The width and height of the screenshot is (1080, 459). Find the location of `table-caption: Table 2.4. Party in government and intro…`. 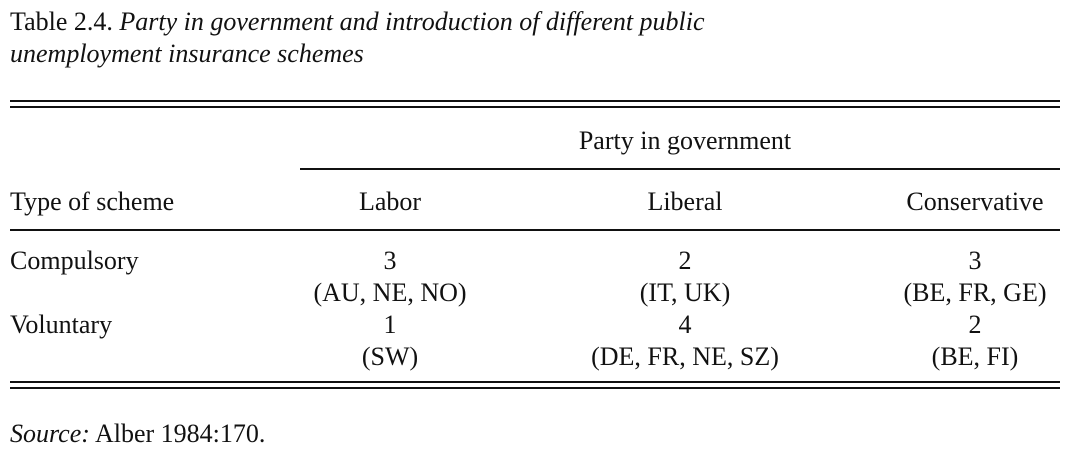

table-caption: Table 2.4. Party in government and intro… is located at coordinates (535, 38).